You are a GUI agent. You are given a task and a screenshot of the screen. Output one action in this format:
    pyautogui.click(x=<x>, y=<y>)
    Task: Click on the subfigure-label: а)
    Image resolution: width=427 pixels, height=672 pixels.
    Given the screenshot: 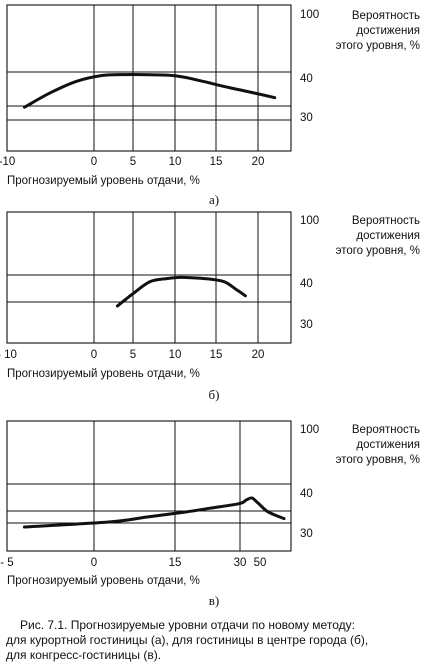 What is the action you would take?
    pyautogui.click(x=214, y=199)
    